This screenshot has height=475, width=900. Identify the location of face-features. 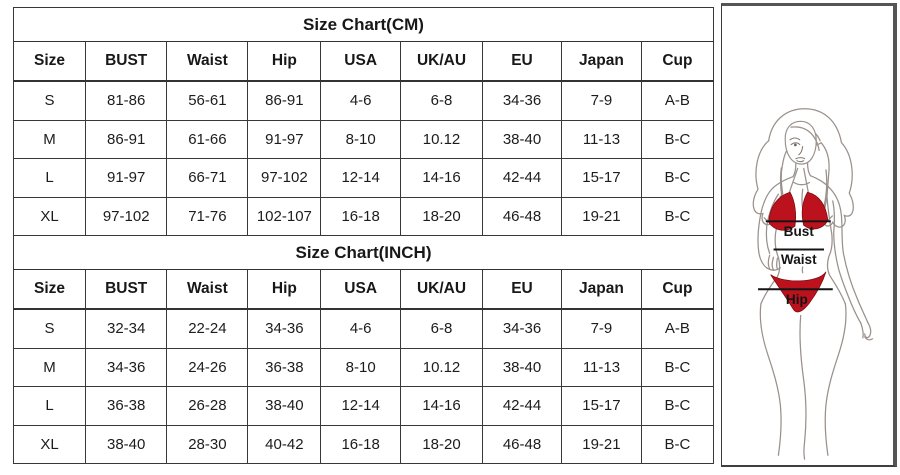
(804, 144).